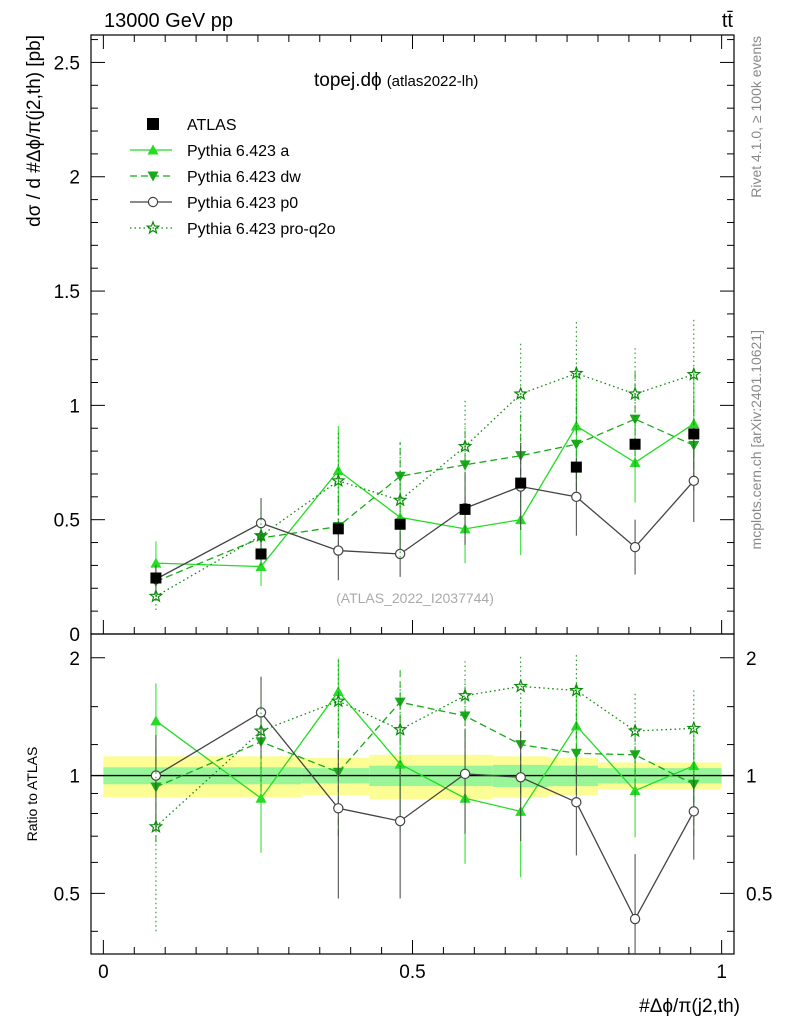 This screenshot has height=1024, width=786. What do you see at coordinates (74, 659) in the screenshot?
I see `ratio-y-tick-label-left: 2` at bounding box center [74, 659].